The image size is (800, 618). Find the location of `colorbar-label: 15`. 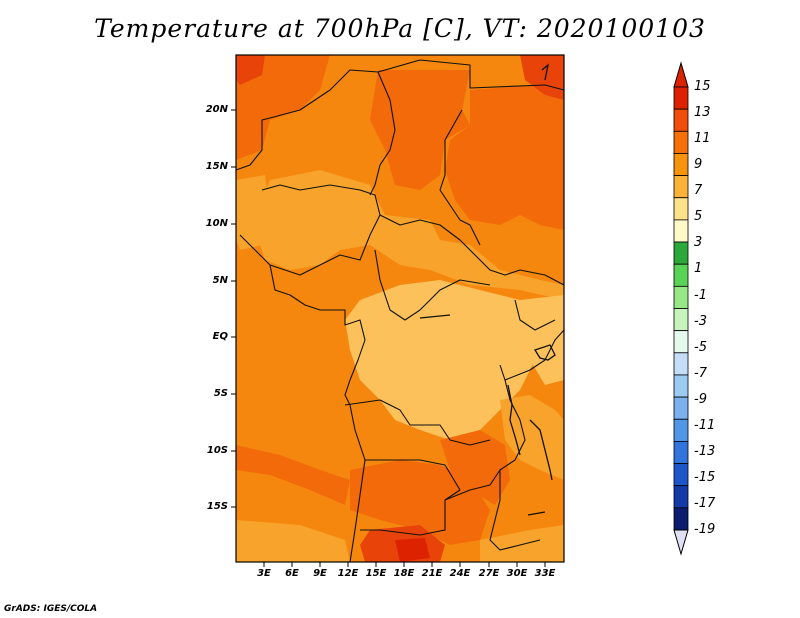

colorbar-label: 15 is located at coordinates (702, 86).